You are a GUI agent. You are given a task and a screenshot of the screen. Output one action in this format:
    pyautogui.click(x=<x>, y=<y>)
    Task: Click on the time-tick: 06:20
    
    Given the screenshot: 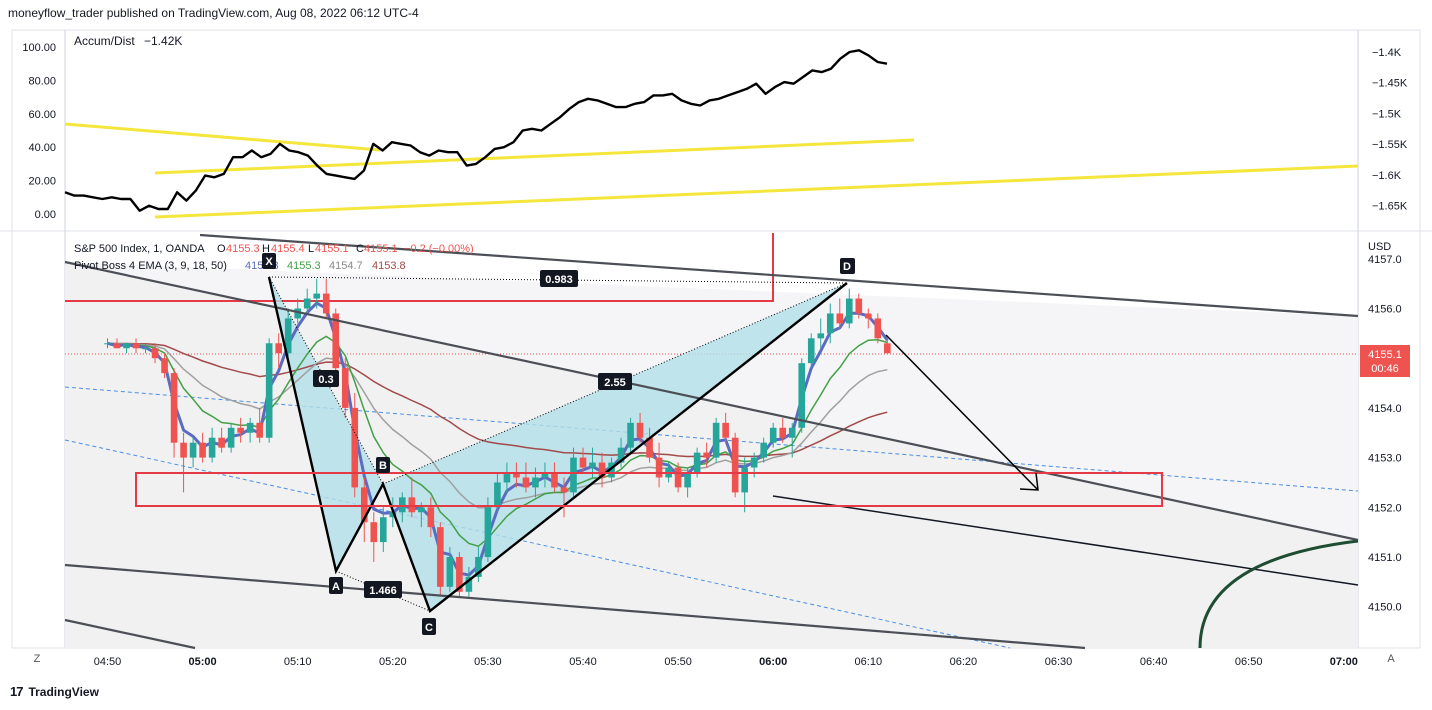 What is the action you would take?
    pyautogui.click(x=964, y=662)
    